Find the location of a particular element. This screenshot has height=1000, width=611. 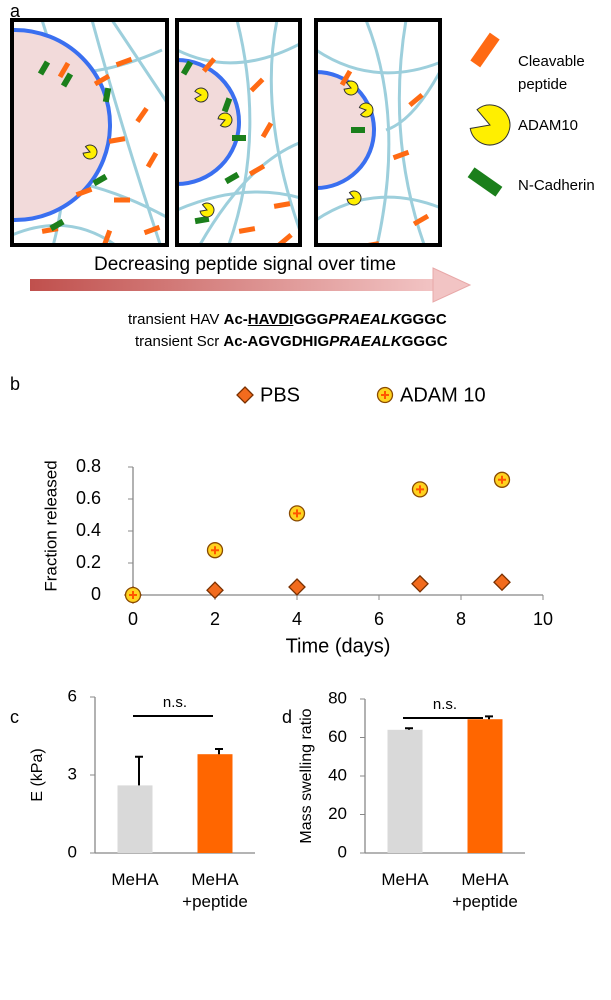

y-axis-label: Fraction released is located at coordinates (50, 525).